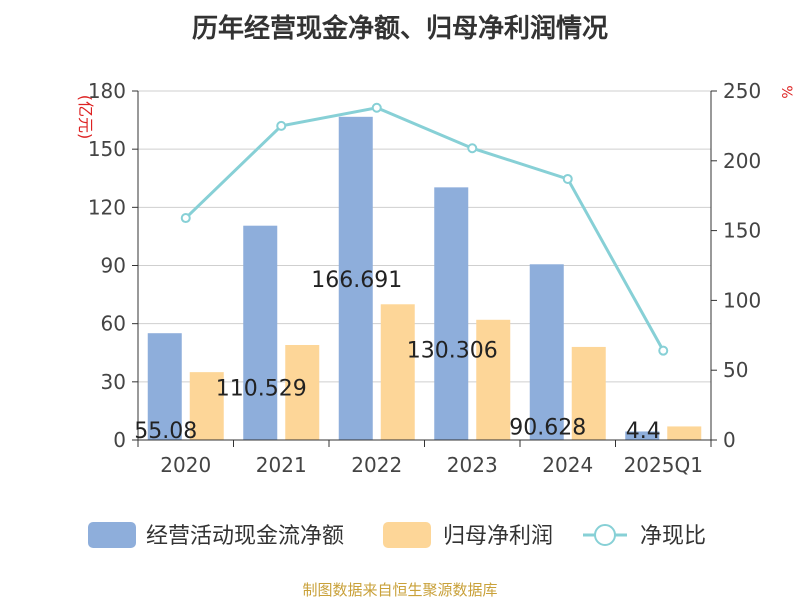  Describe the element at coordinates (742, 91) in the screenshot. I see `right-axis-tick-label: 250` at that location.